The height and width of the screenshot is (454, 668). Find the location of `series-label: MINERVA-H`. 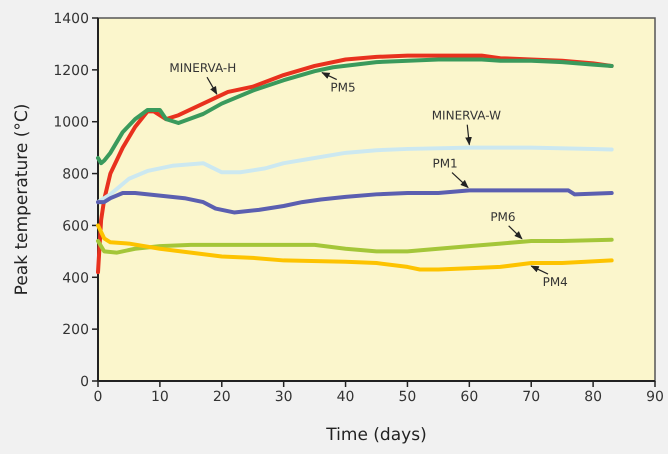

series-label: MINERVA-H is located at coordinates (202, 68).